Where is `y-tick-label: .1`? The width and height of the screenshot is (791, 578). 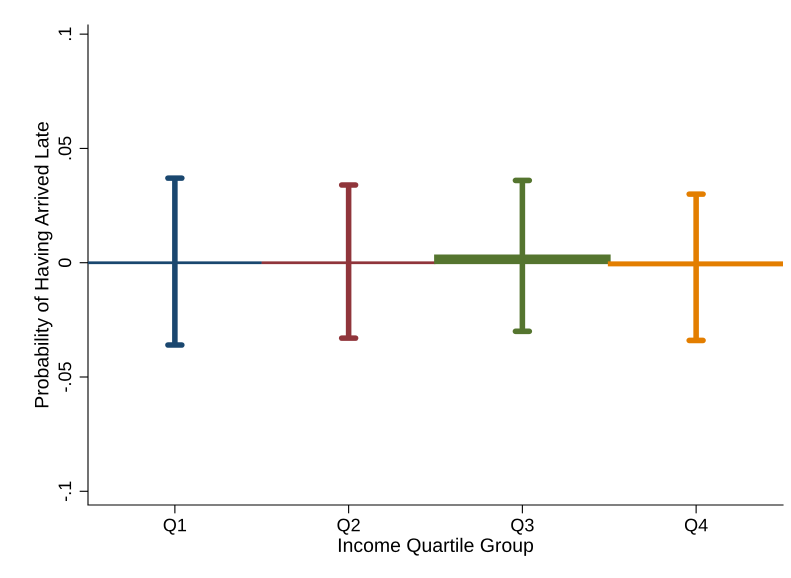
y-tick-label: .1 is located at coordinates (65, 33).